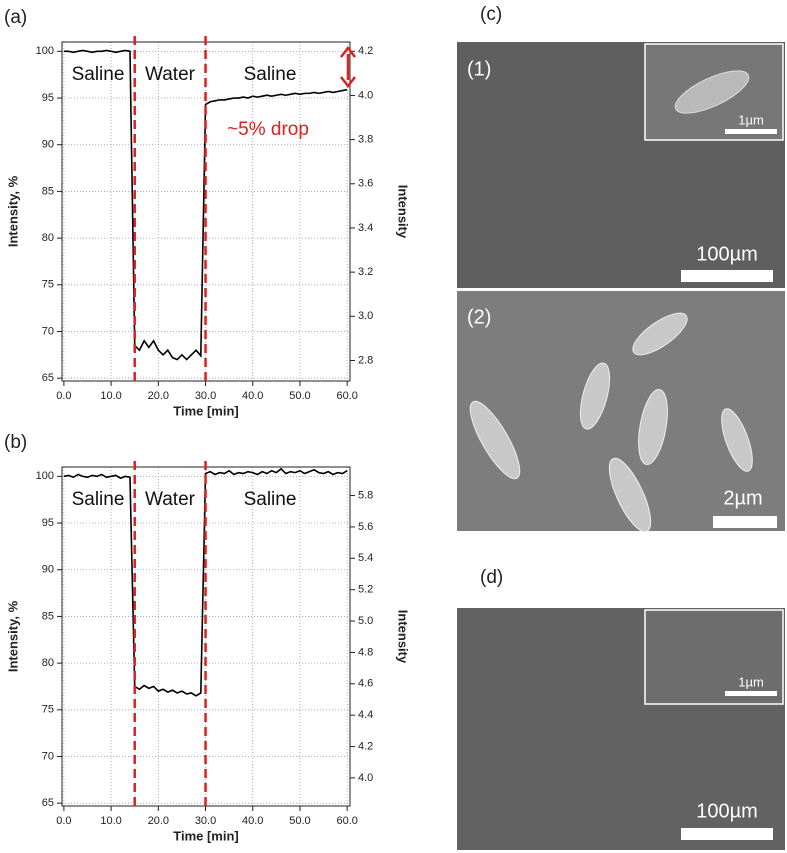 The height and width of the screenshot is (853, 787). Describe the element at coordinates (365, 228) in the screenshot. I see `y2-tick-label: 3.4` at that location.